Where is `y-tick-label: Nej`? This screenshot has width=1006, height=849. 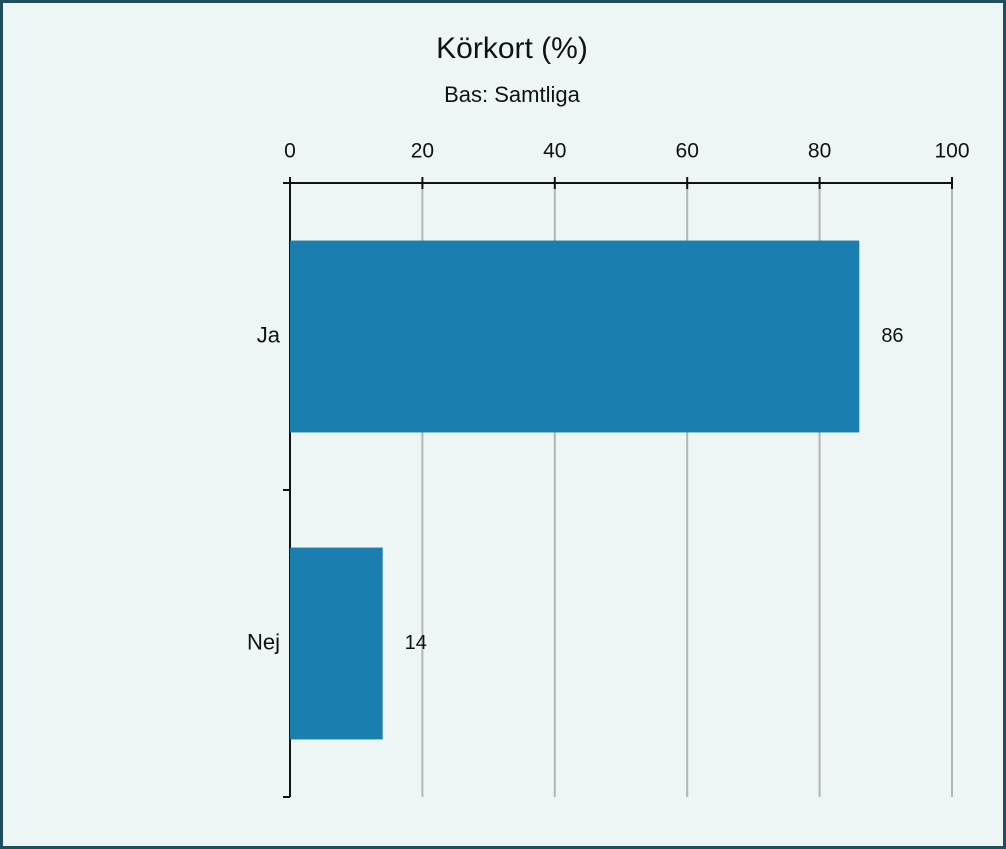
y-tick-label: Nej is located at coordinates (263, 641).